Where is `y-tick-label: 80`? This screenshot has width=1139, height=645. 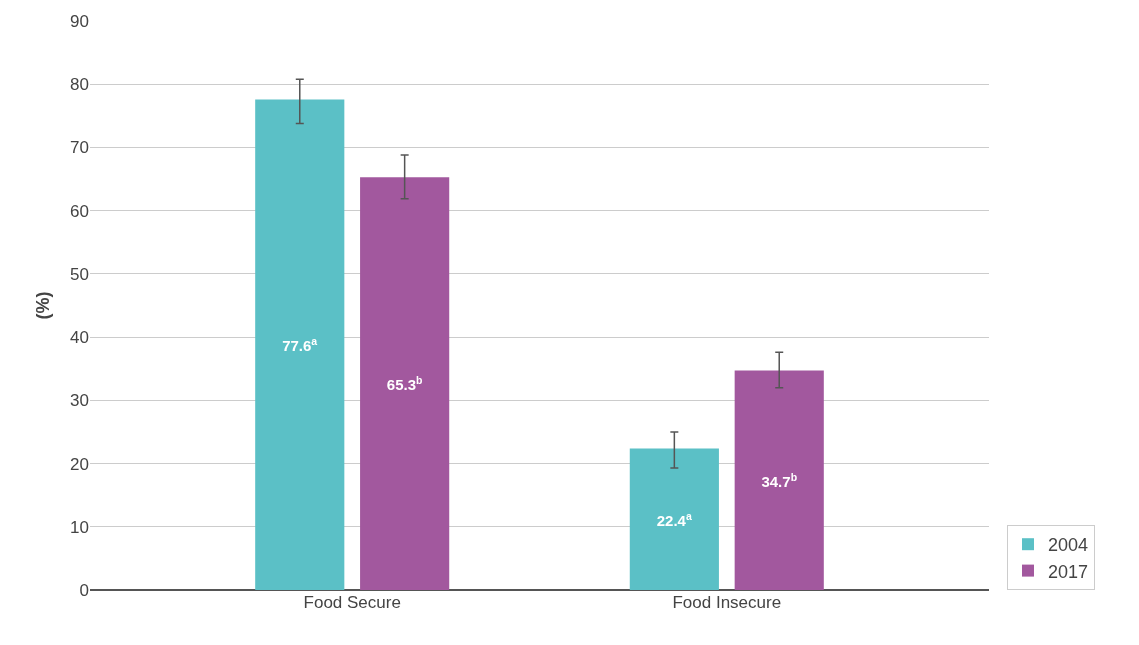
y-tick-label: 80 is located at coordinates (79, 85).